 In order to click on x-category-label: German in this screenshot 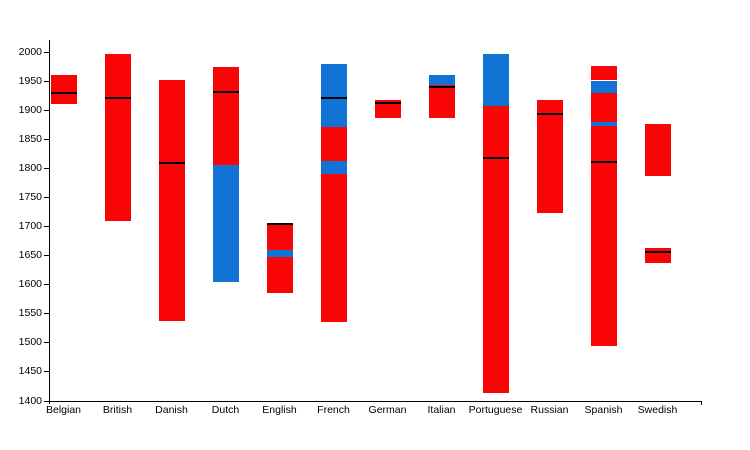, I will do `click(387, 410)`.